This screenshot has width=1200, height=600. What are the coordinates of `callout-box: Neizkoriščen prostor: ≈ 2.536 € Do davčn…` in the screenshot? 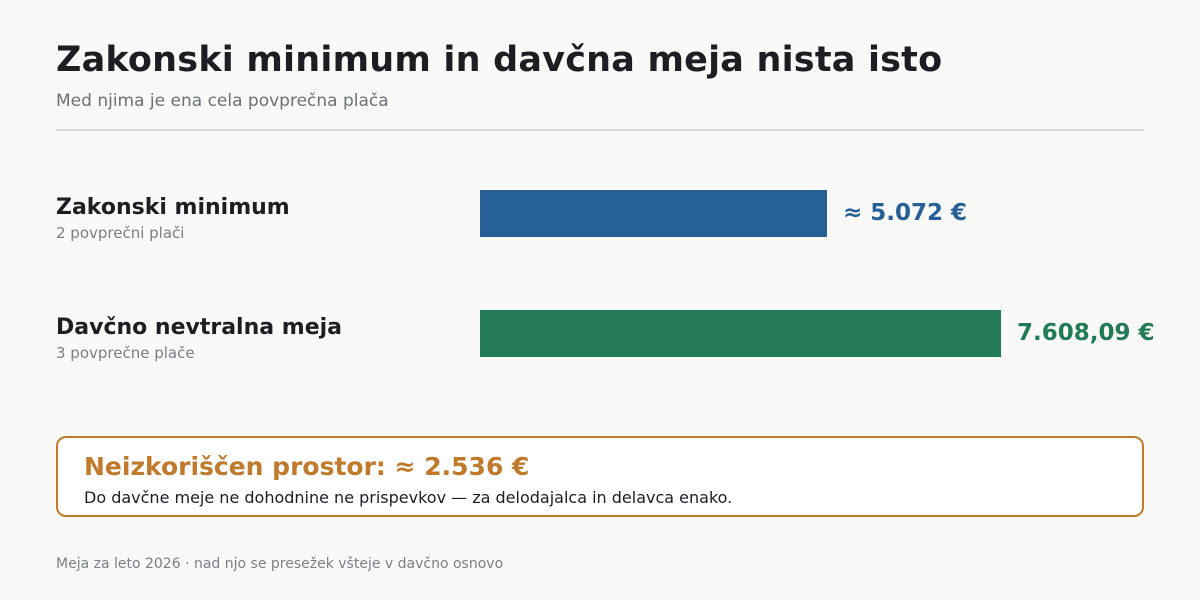 It's located at (600, 476).